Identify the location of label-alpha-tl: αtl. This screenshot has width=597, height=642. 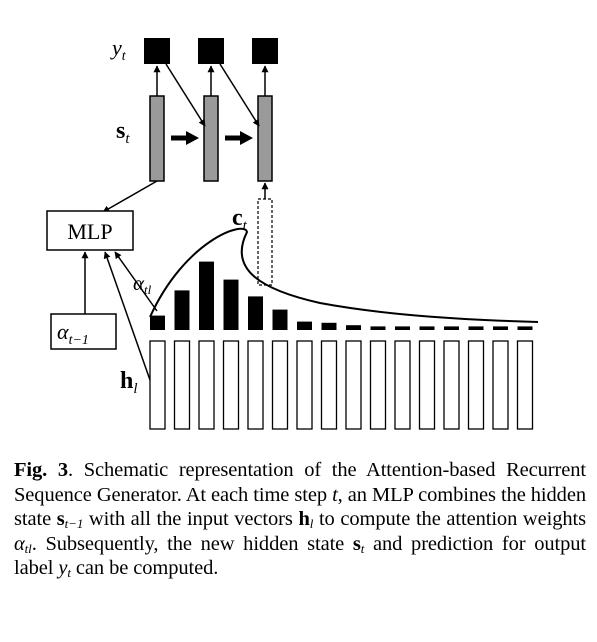
(142, 284).